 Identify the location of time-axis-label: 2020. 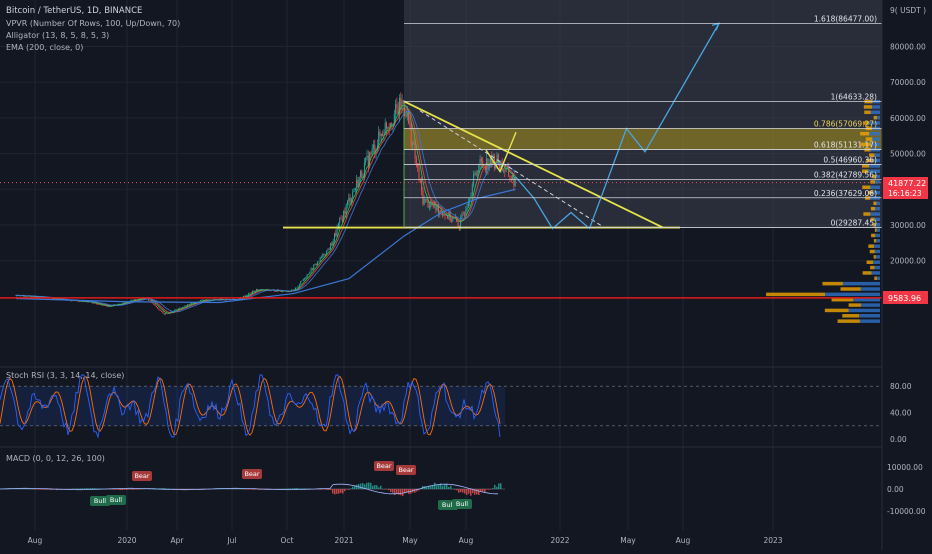
(126, 540).